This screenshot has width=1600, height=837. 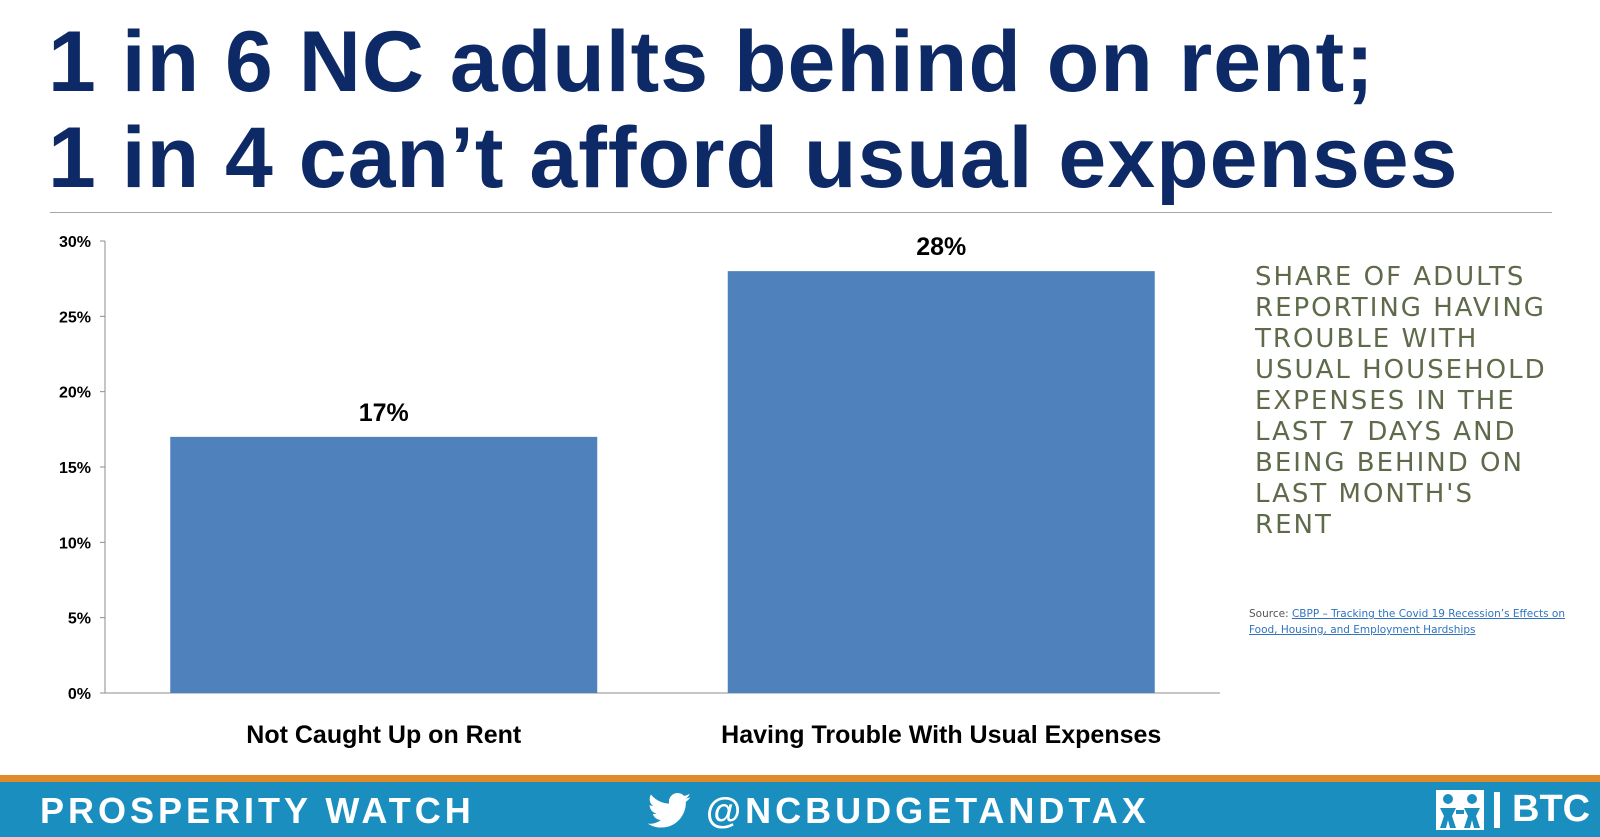 I want to click on y-tick-label: 15%, so click(x=75, y=468).